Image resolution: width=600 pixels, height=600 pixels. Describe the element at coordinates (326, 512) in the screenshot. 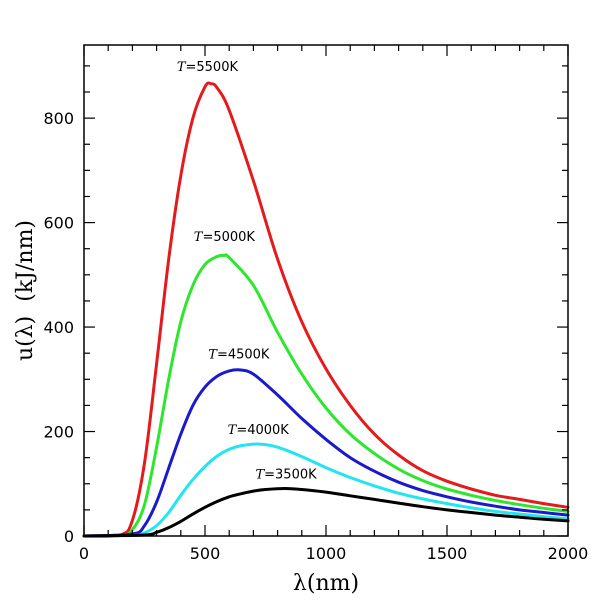

I see `series-line-3500k` at that location.